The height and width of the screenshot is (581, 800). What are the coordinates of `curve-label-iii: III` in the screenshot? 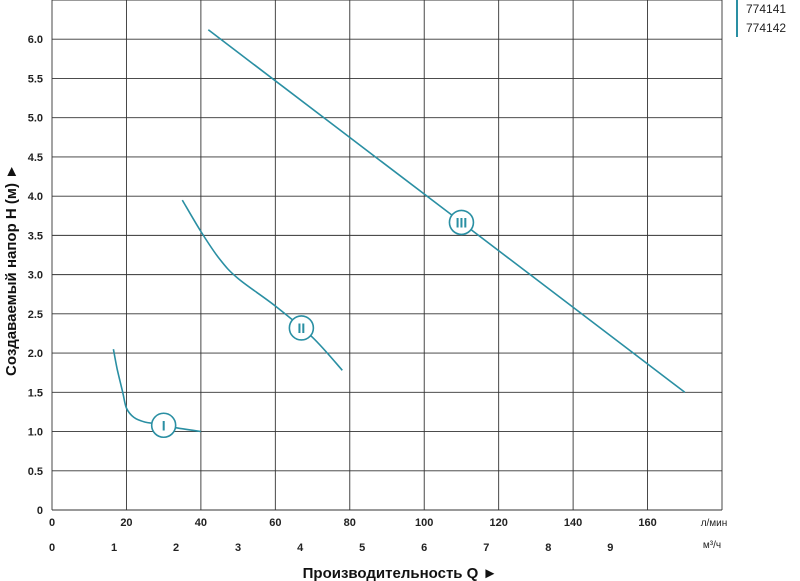 It's located at (462, 222).